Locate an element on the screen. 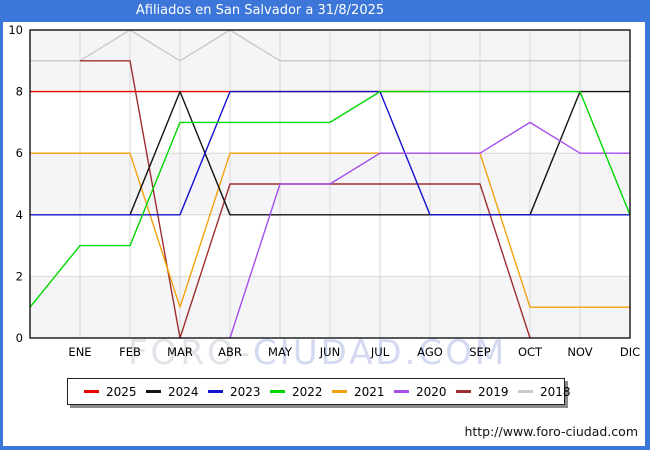 The image size is (650, 450). x-tick-label: NOV is located at coordinates (579, 352).